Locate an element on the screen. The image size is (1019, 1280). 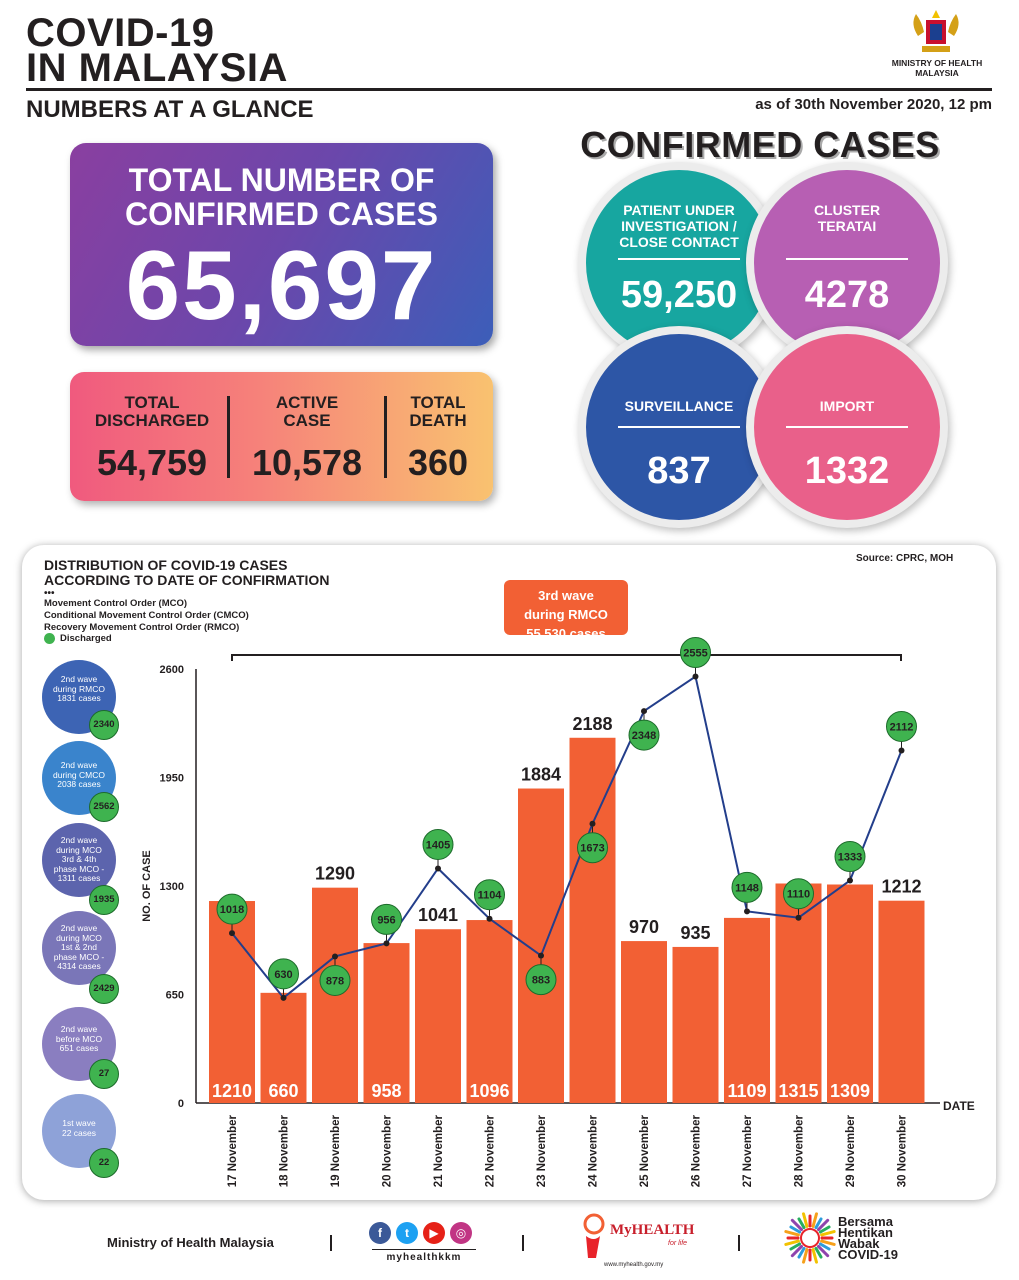
bubble-divider is located at coordinates (679, 259).